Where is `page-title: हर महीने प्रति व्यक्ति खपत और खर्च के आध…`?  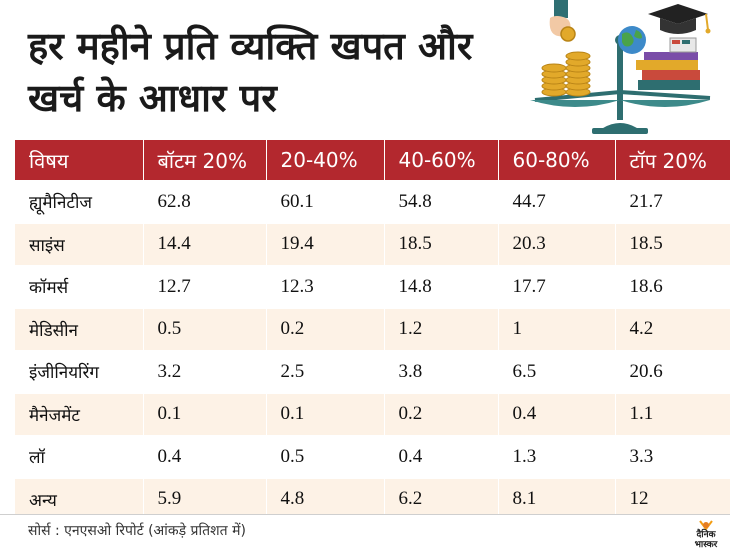
page-title: हर महीने प्रति व्यक्ति खपत और खर्च के आध… is located at coordinates (288, 72).